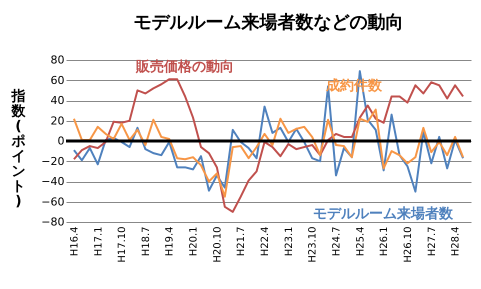 This screenshot has height=289, width=481. What do you see at coordinates (432, 241) in the screenshot?
I see `x-tick-label: H27.7` at bounding box center [432, 241].